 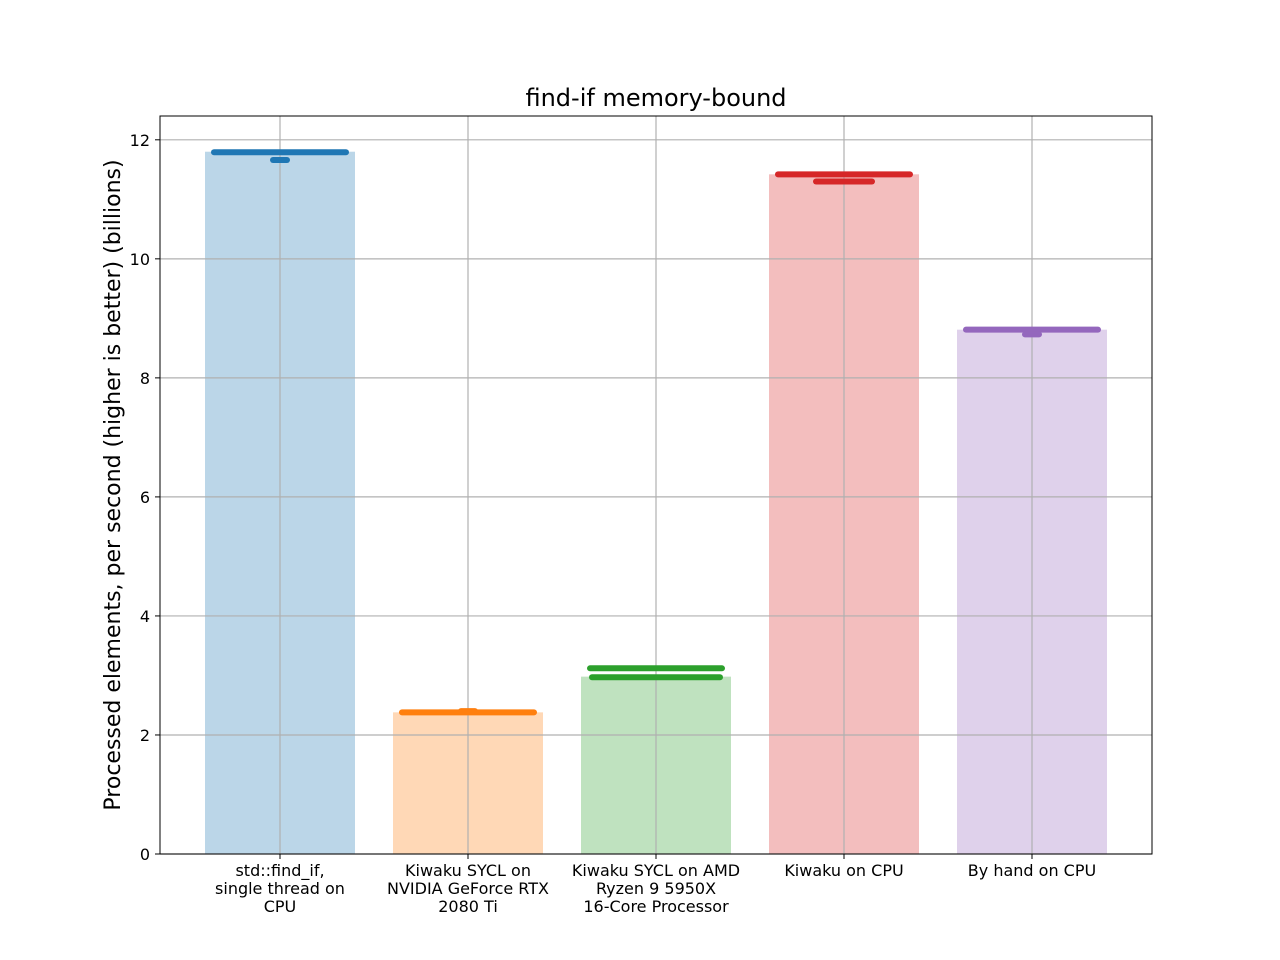 What do you see at coordinates (145, 735) in the screenshot?
I see `y-tick-label: 2` at bounding box center [145, 735].